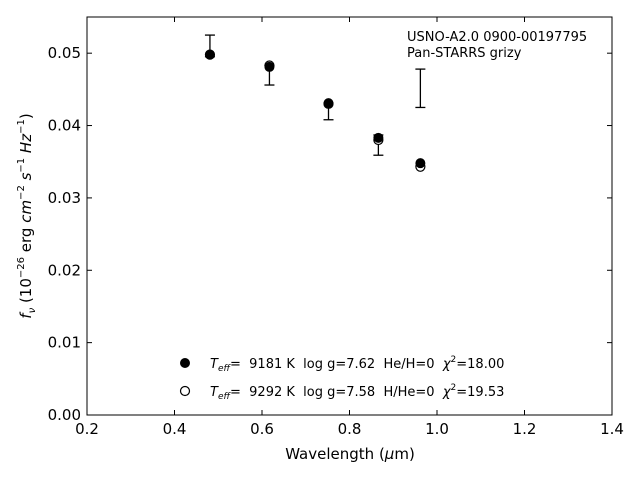 This screenshot has width=640, height=480. I want to click on annotation-line-1: USNO-A2.0 0900-00197795, so click(497, 37).